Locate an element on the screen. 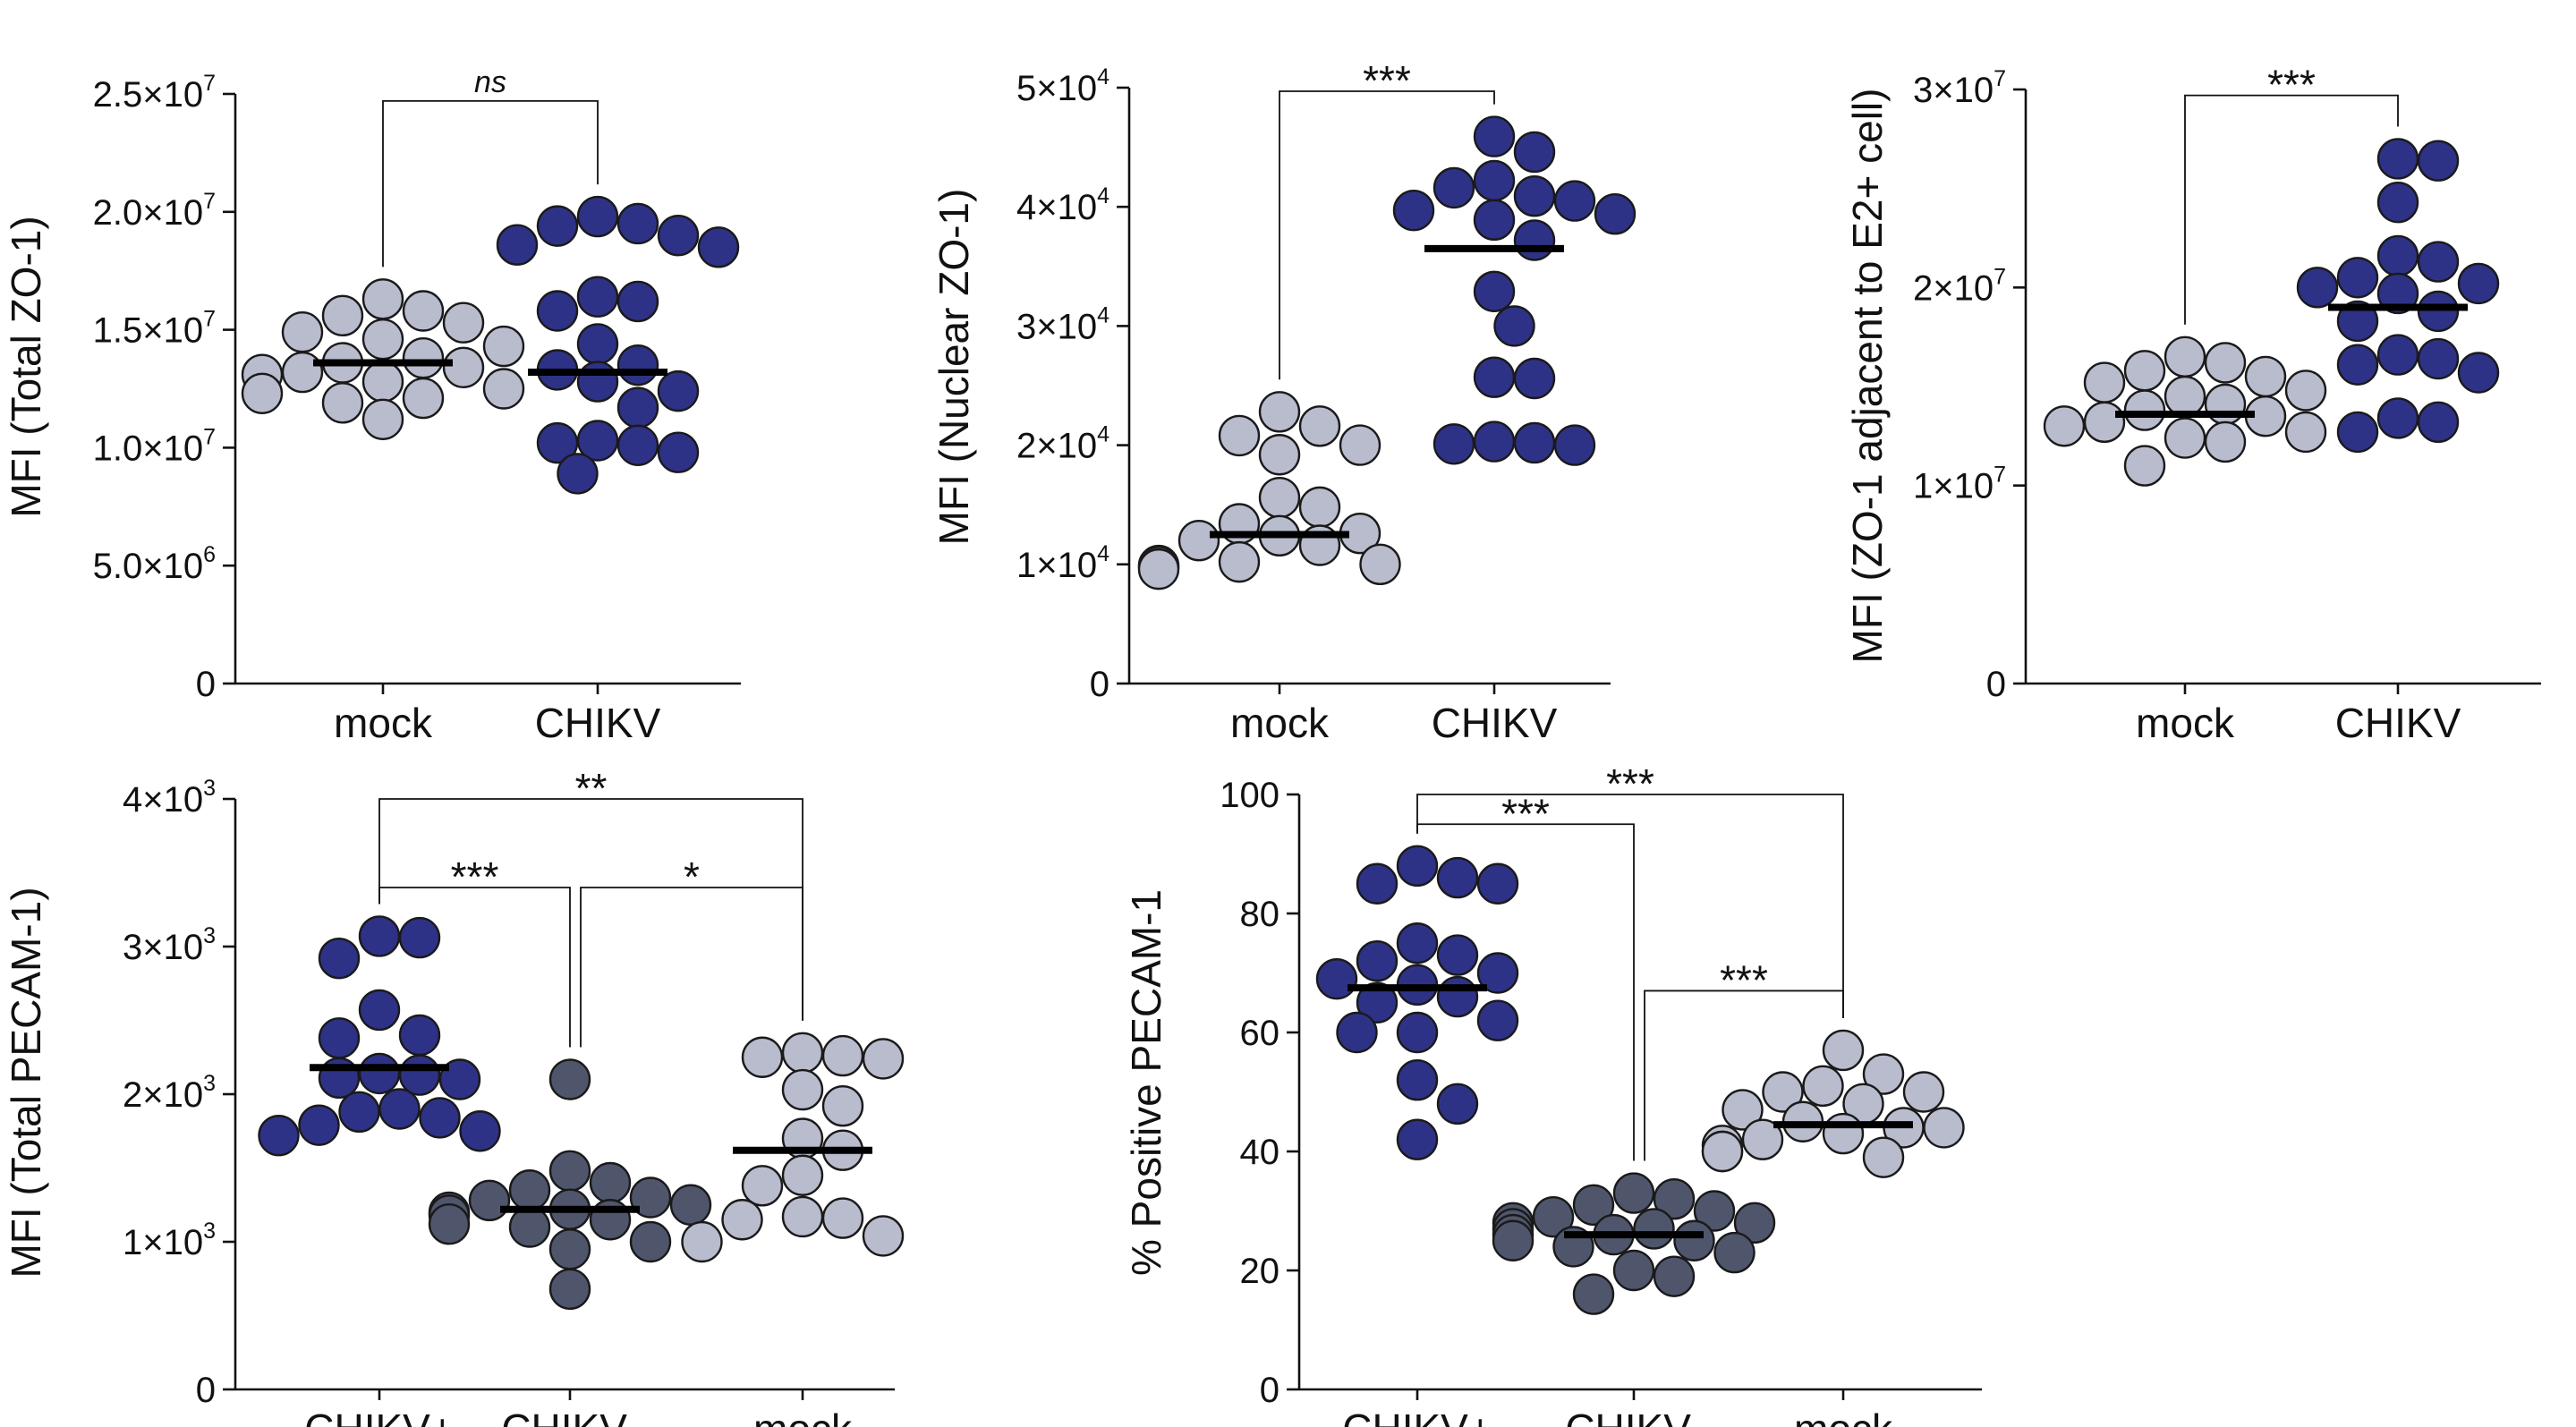 Image resolution: width=2576 pixels, height=1427 pixels. y-tick-label: 1.0×10⁷ is located at coordinates (154, 446).